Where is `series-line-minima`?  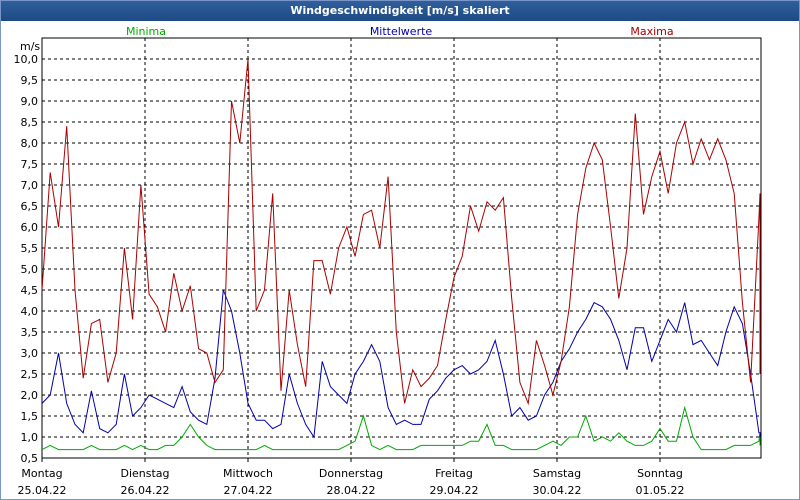 series-line-minima is located at coordinates (401, 428).